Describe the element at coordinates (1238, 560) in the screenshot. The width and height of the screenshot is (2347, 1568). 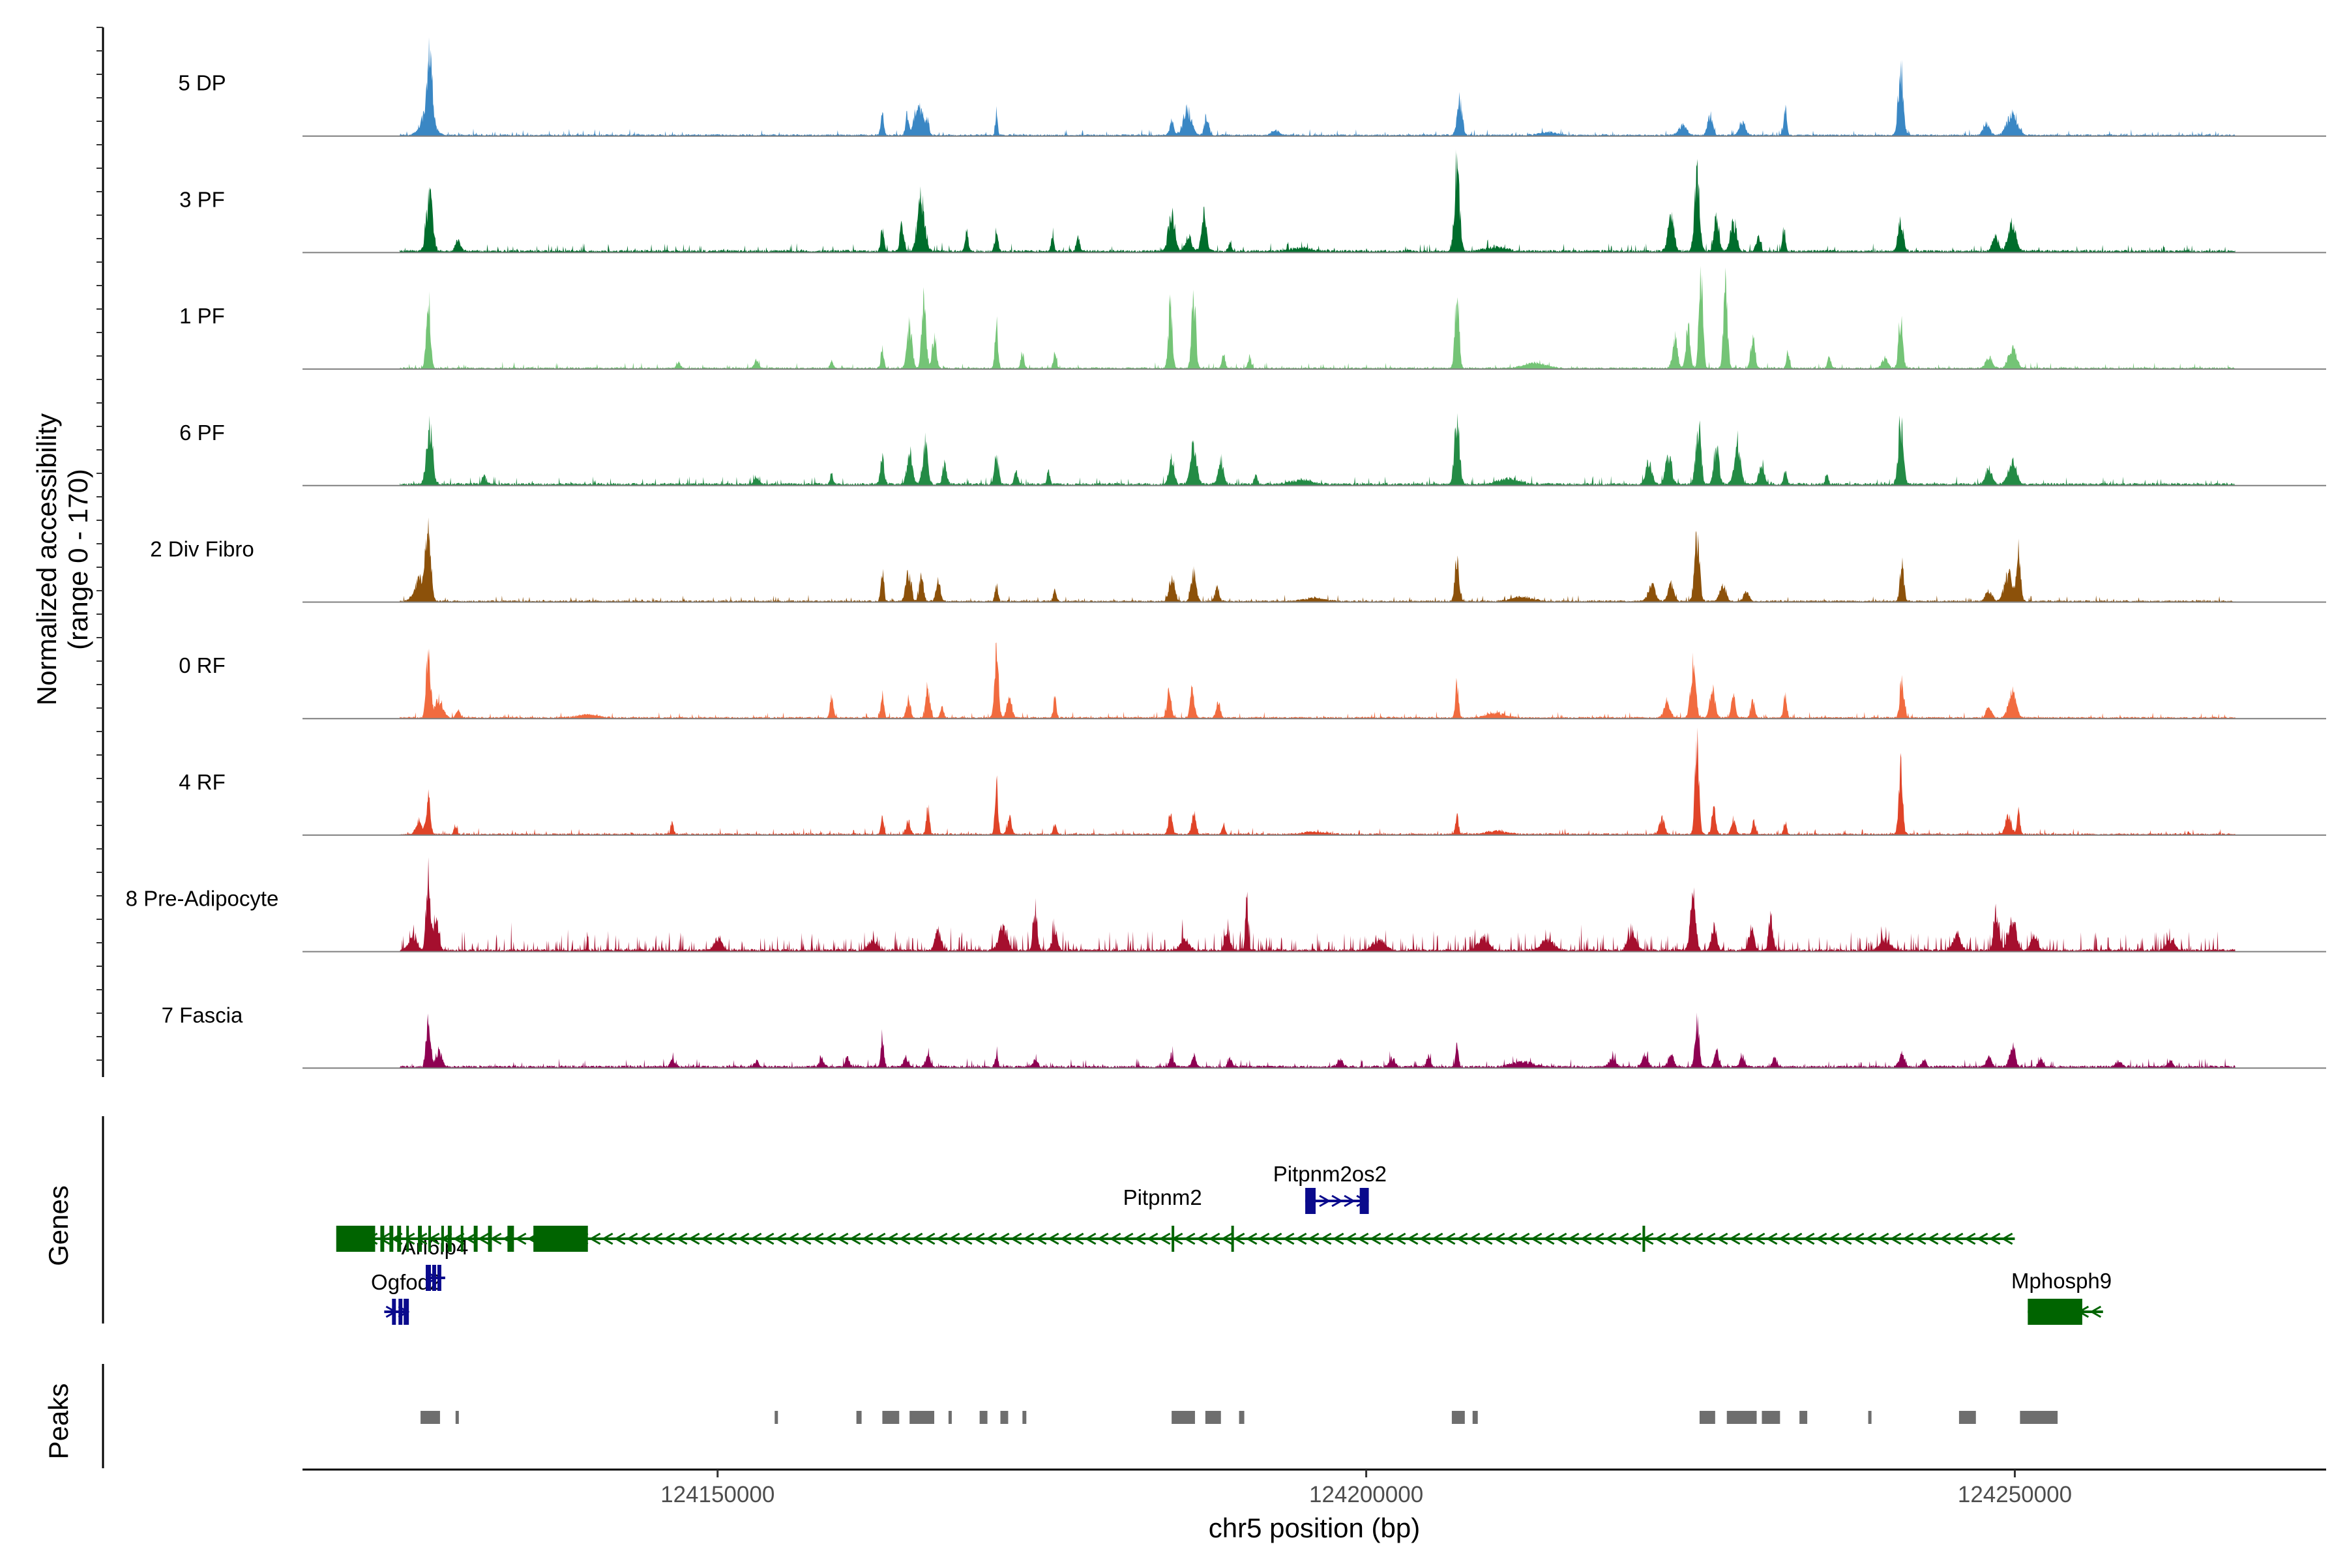
I see `track-2-div-fibro: 2 Div Fibro` at that location.